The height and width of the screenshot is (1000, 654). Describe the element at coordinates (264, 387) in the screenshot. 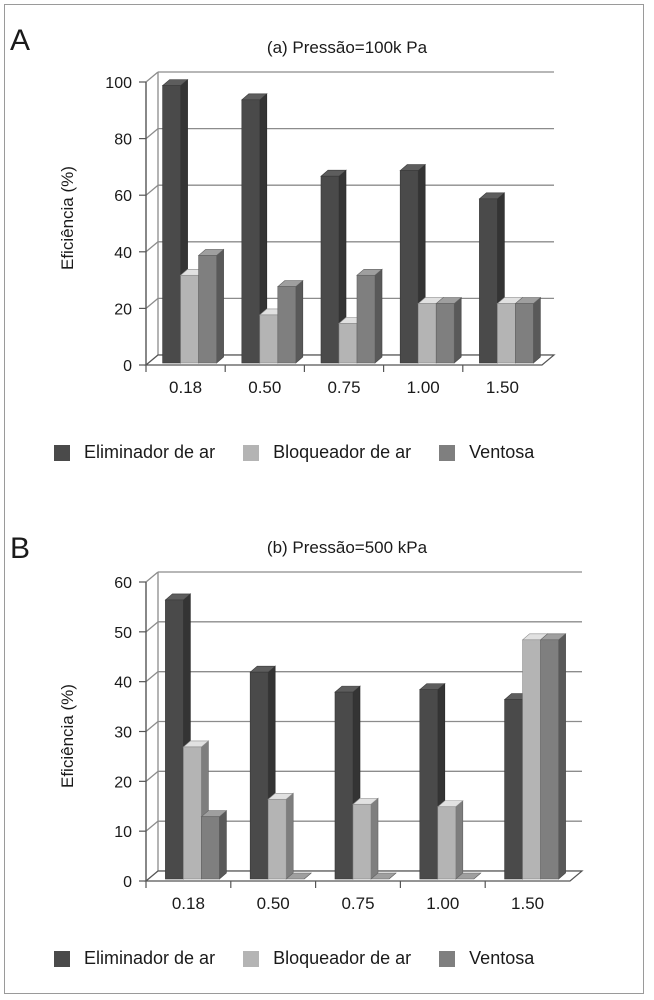

I see `x-tick-label-a-1: 0.50` at that location.